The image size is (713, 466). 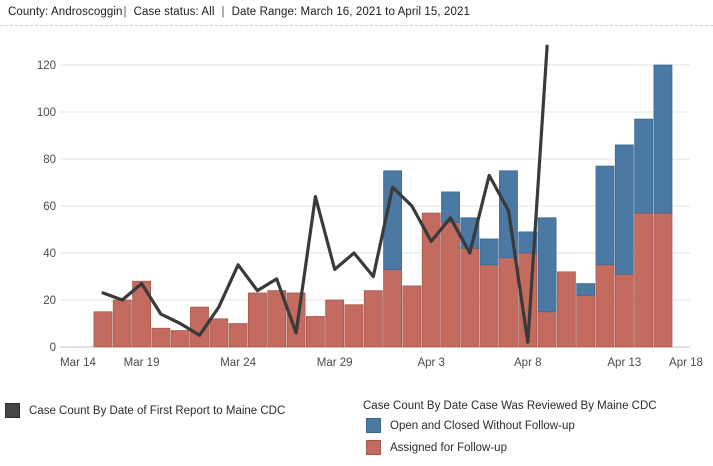 What do you see at coordinates (174, 12) in the screenshot?
I see `case-status-filter: Case status: All` at bounding box center [174, 12].